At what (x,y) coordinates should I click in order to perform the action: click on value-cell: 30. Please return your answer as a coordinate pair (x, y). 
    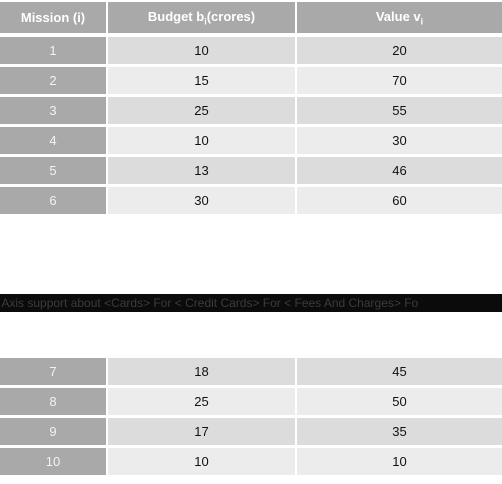
    Looking at the image, I should click on (399, 142).